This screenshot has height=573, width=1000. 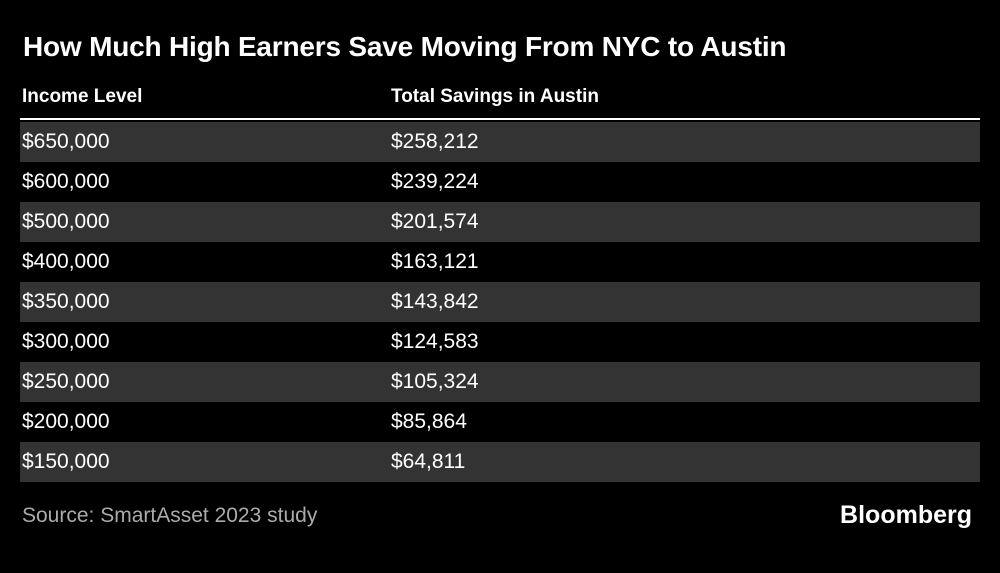 I want to click on income-cell: $200,000, so click(x=66, y=421).